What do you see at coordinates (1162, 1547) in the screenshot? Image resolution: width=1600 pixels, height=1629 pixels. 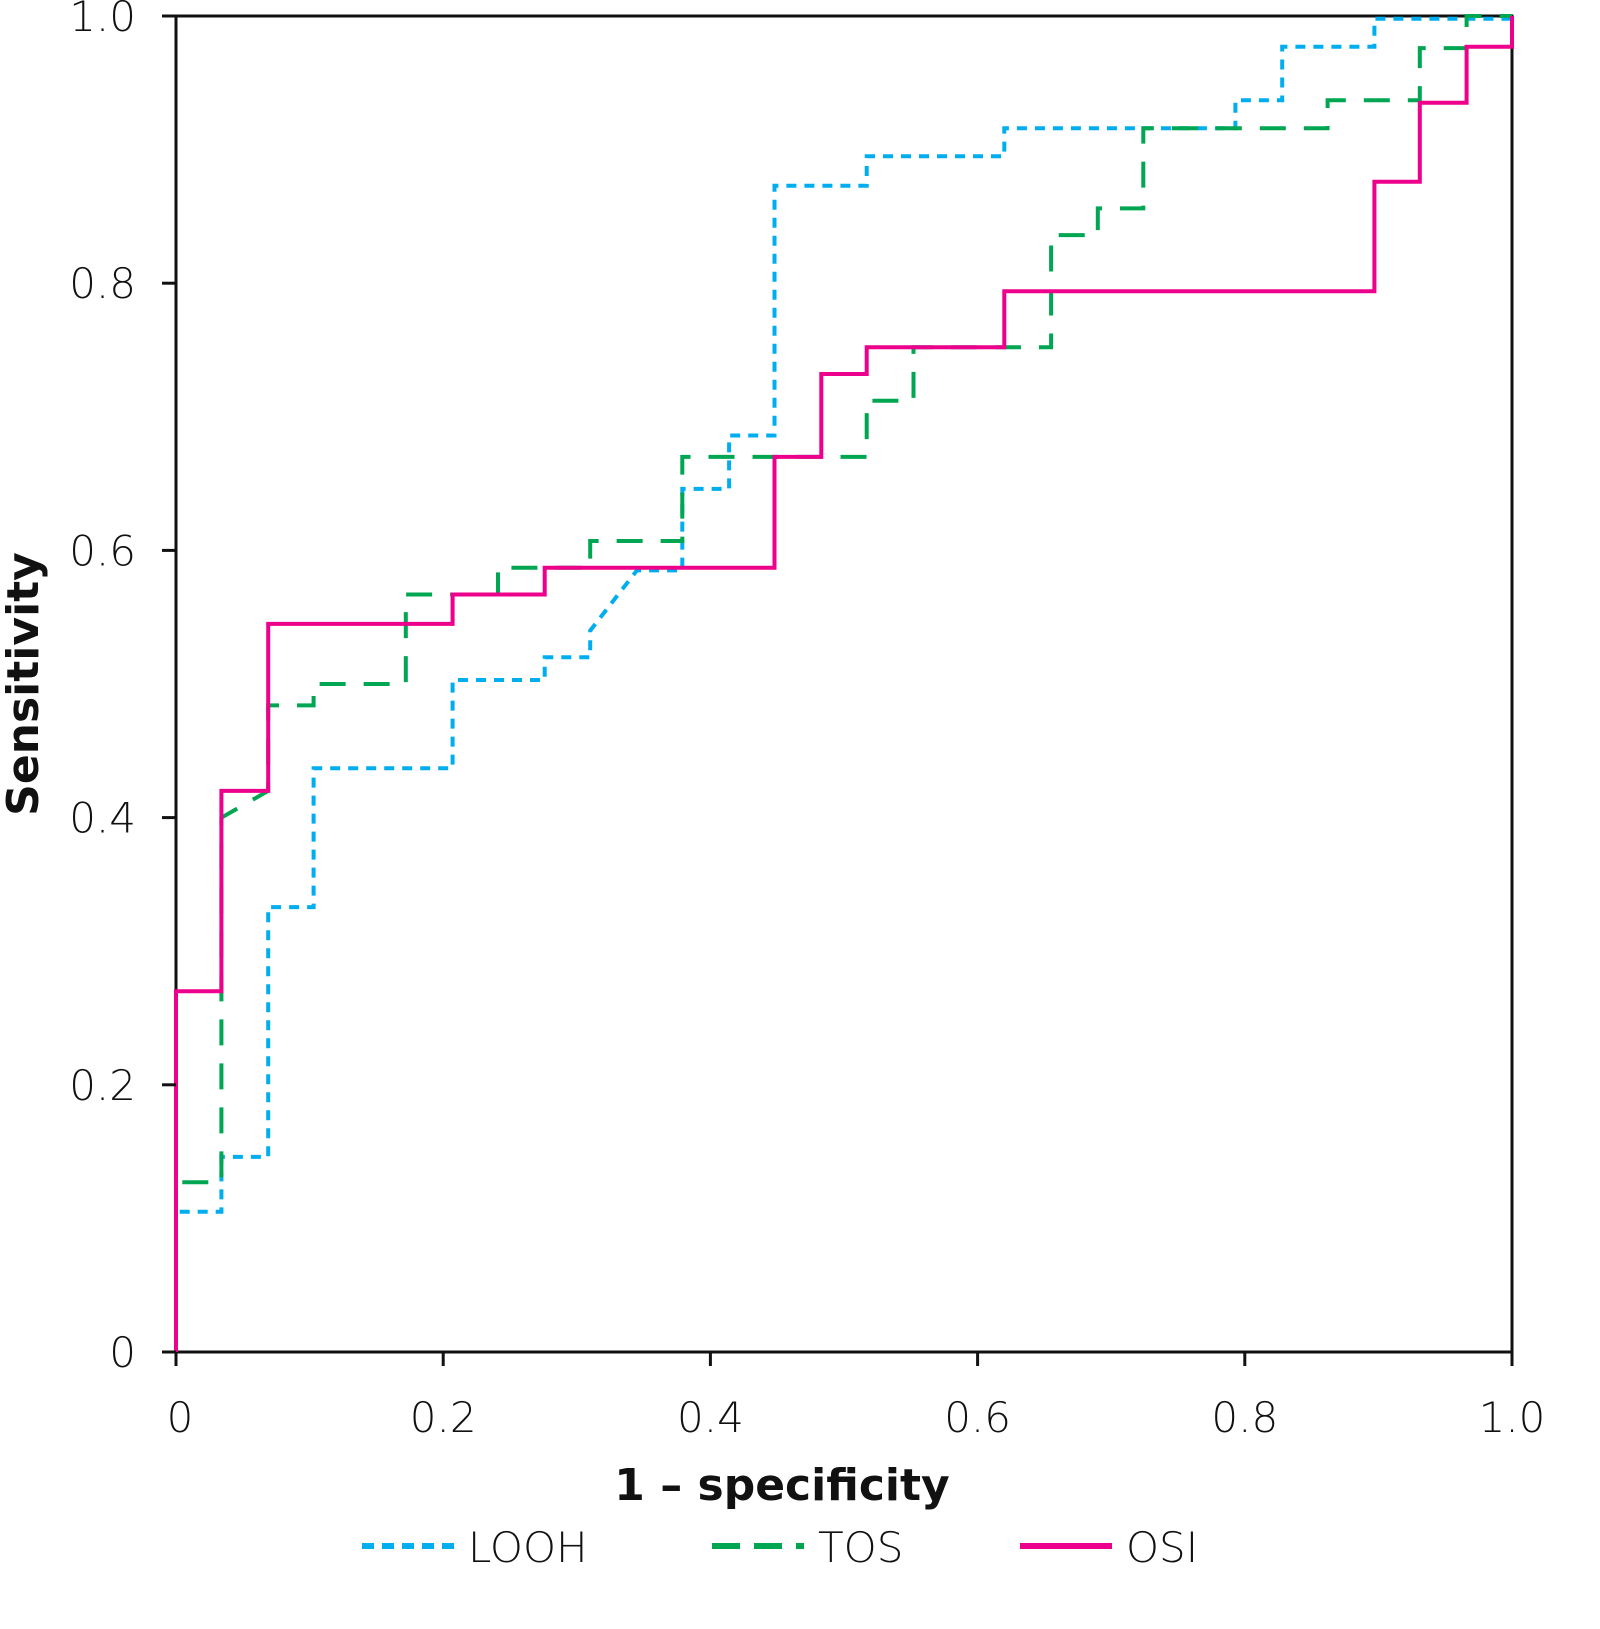 I see `legend-label-osi: OSI` at bounding box center [1162, 1547].